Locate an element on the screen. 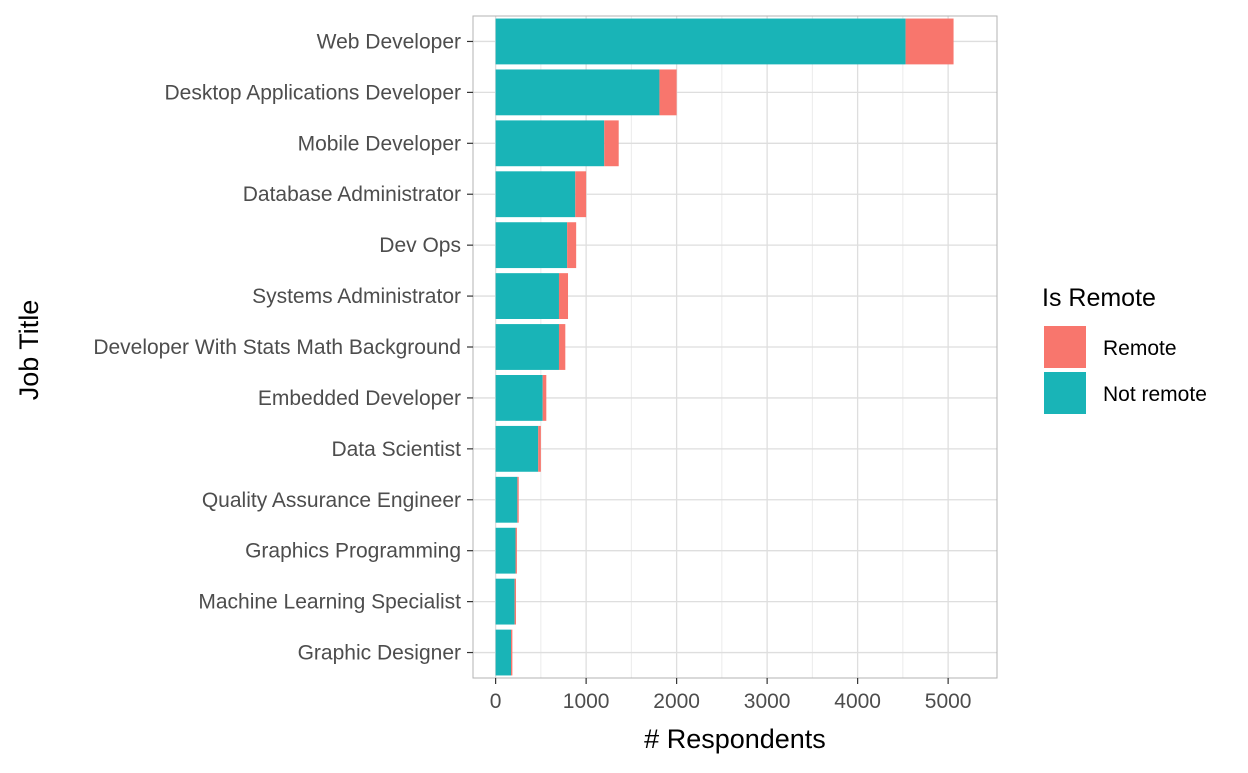 This screenshot has width=1248, height=773. legend-label: Not remote is located at coordinates (1155, 394).